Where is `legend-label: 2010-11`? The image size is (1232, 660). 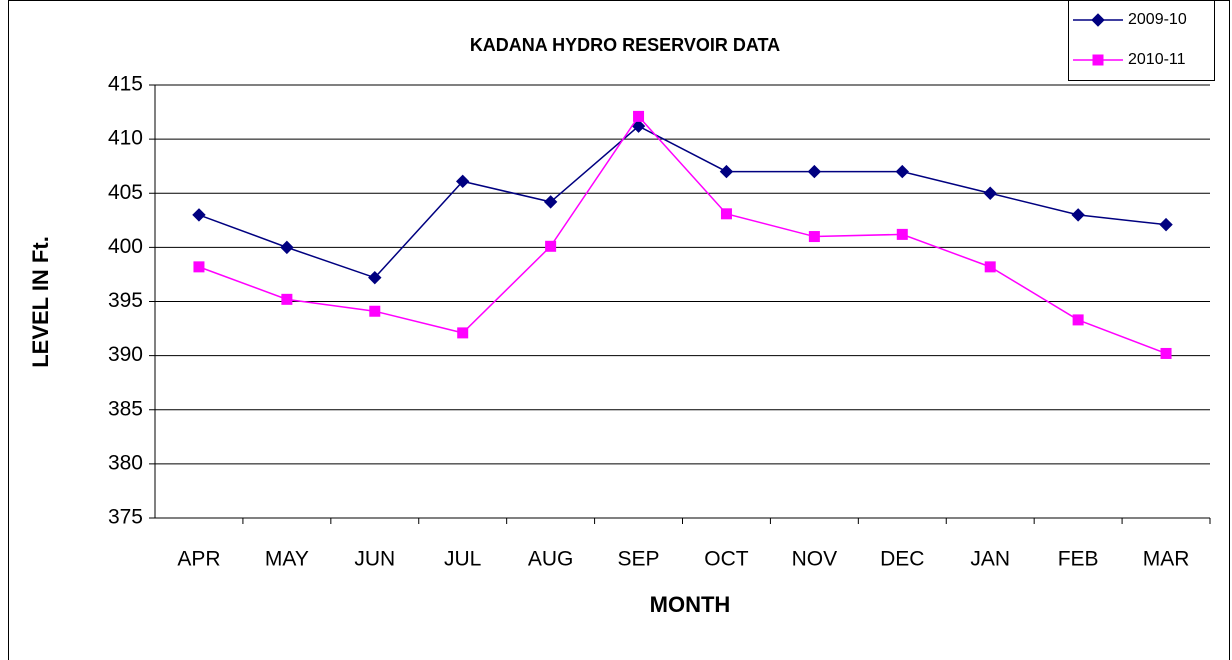 legend-label: 2010-11 is located at coordinates (1157, 59).